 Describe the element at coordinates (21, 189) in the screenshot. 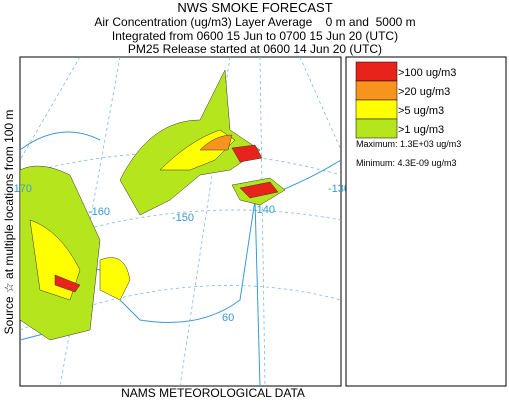

I see `map-label: -170` at that location.